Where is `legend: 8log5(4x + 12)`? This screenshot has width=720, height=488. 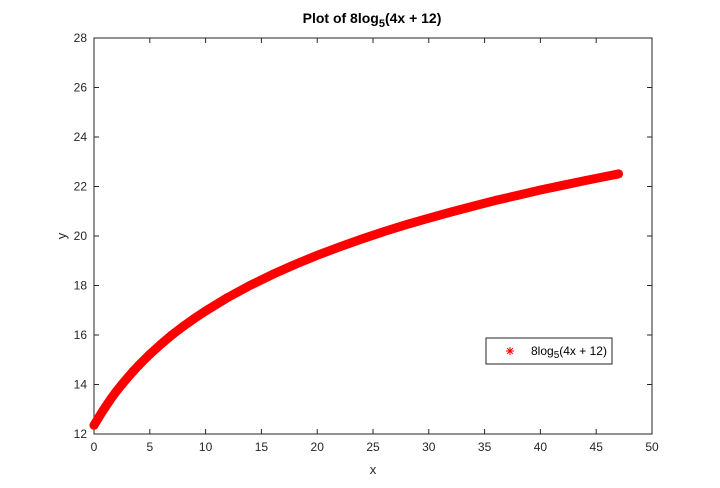 legend: 8log5(4x + 12) is located at coordinates (549, 351).